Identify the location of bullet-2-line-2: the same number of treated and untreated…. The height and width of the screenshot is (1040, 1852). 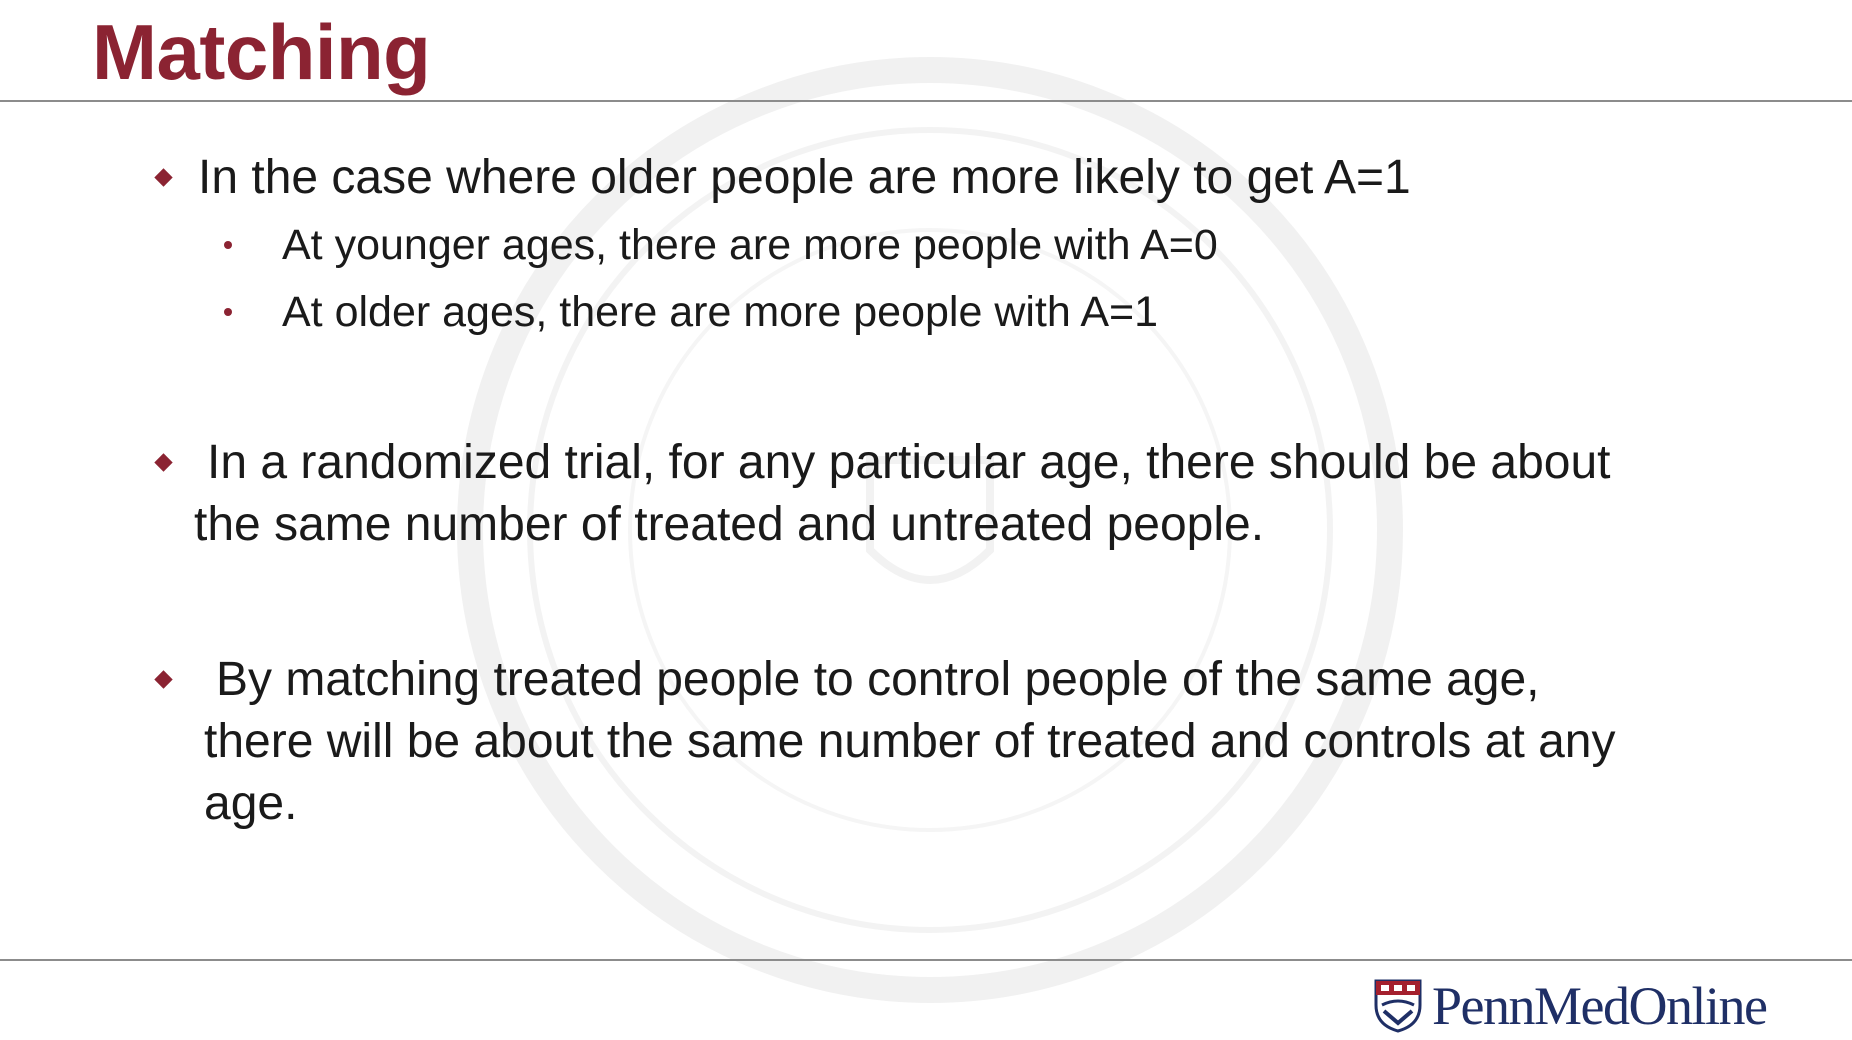
(729, 524).